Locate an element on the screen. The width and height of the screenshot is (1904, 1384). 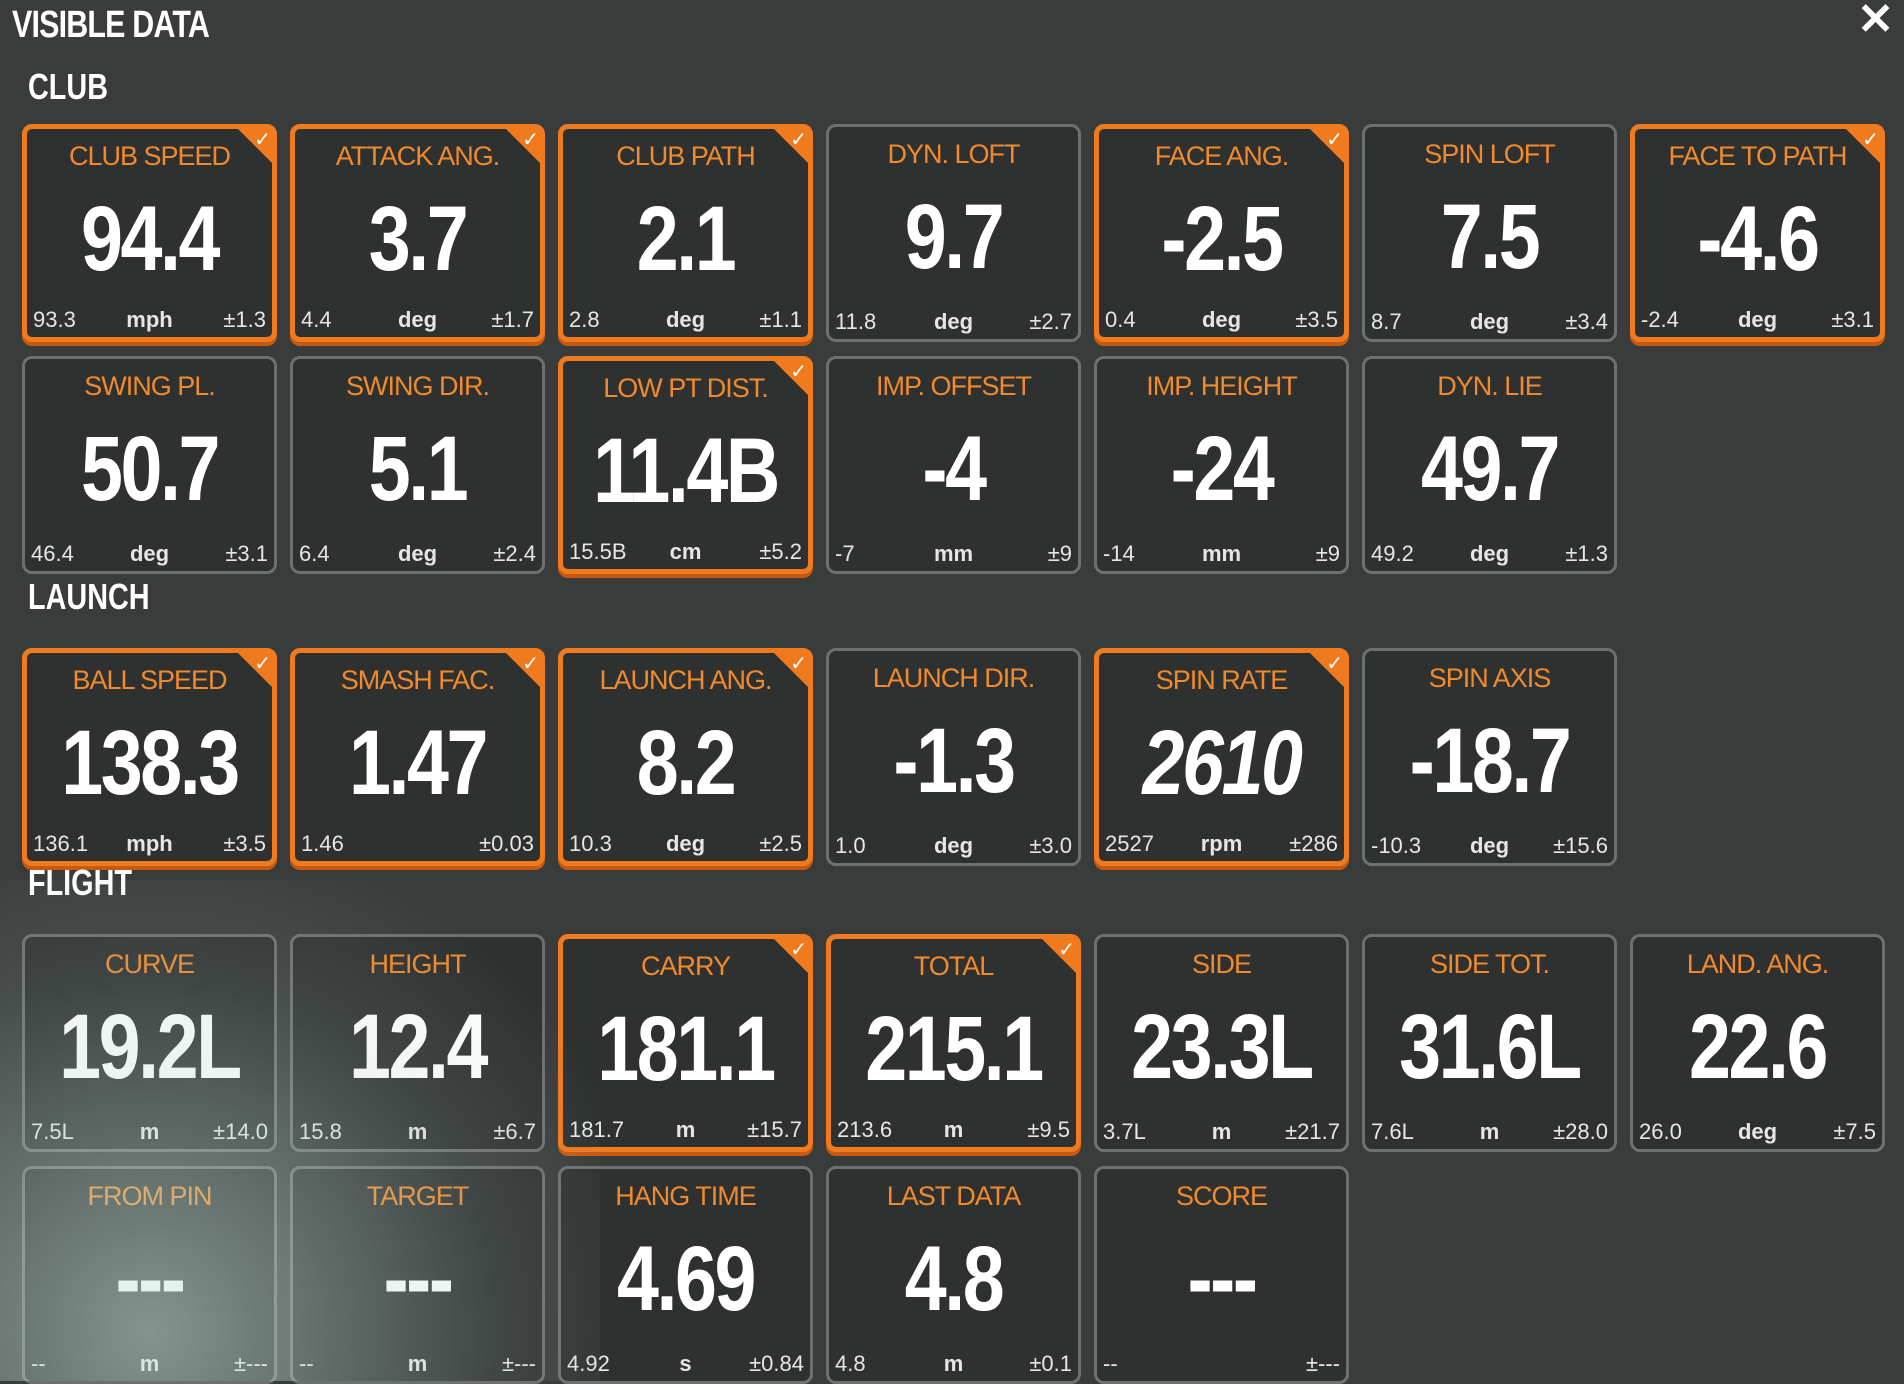
metric-value: 31.6L is located at coordinates (1490, 1047).